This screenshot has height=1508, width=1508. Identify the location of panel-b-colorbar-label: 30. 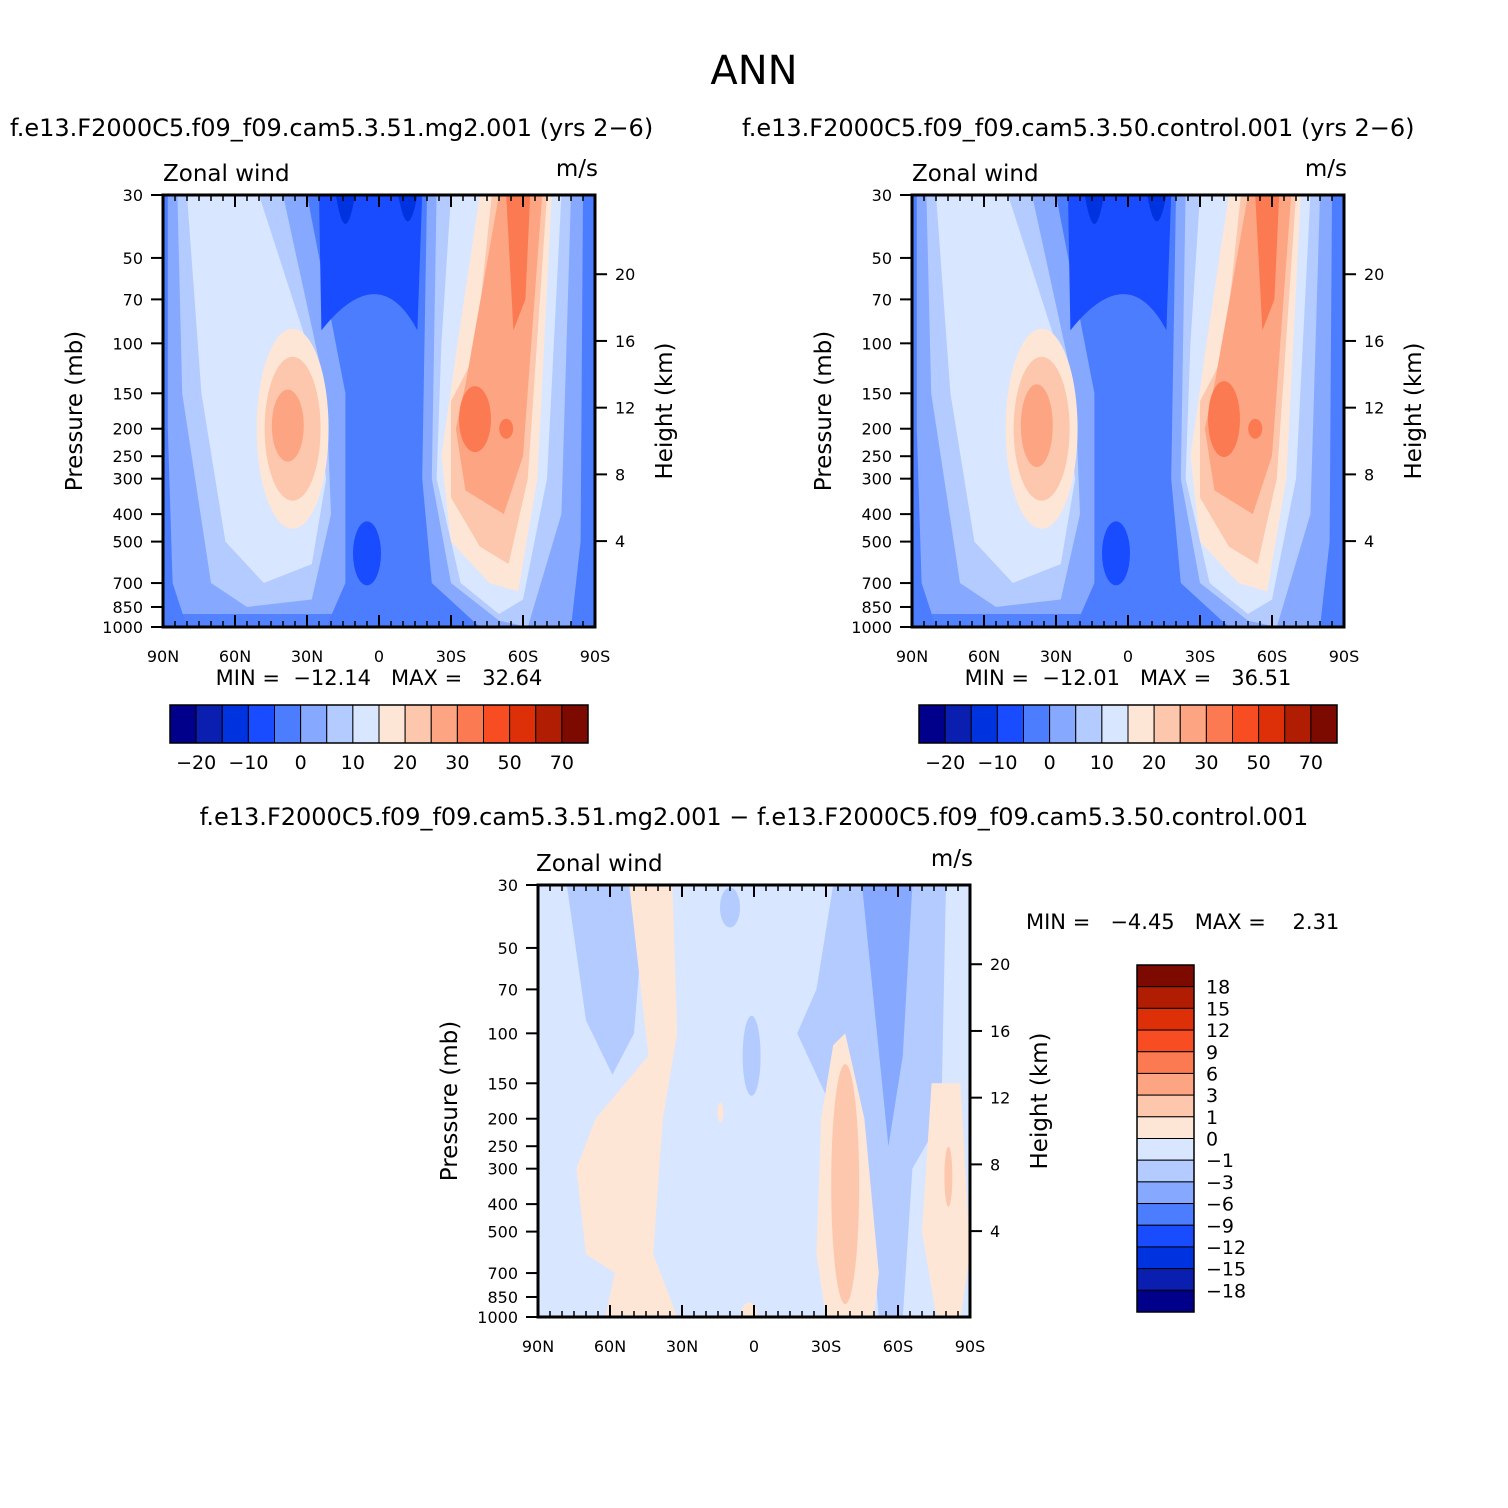
(1206, 763).